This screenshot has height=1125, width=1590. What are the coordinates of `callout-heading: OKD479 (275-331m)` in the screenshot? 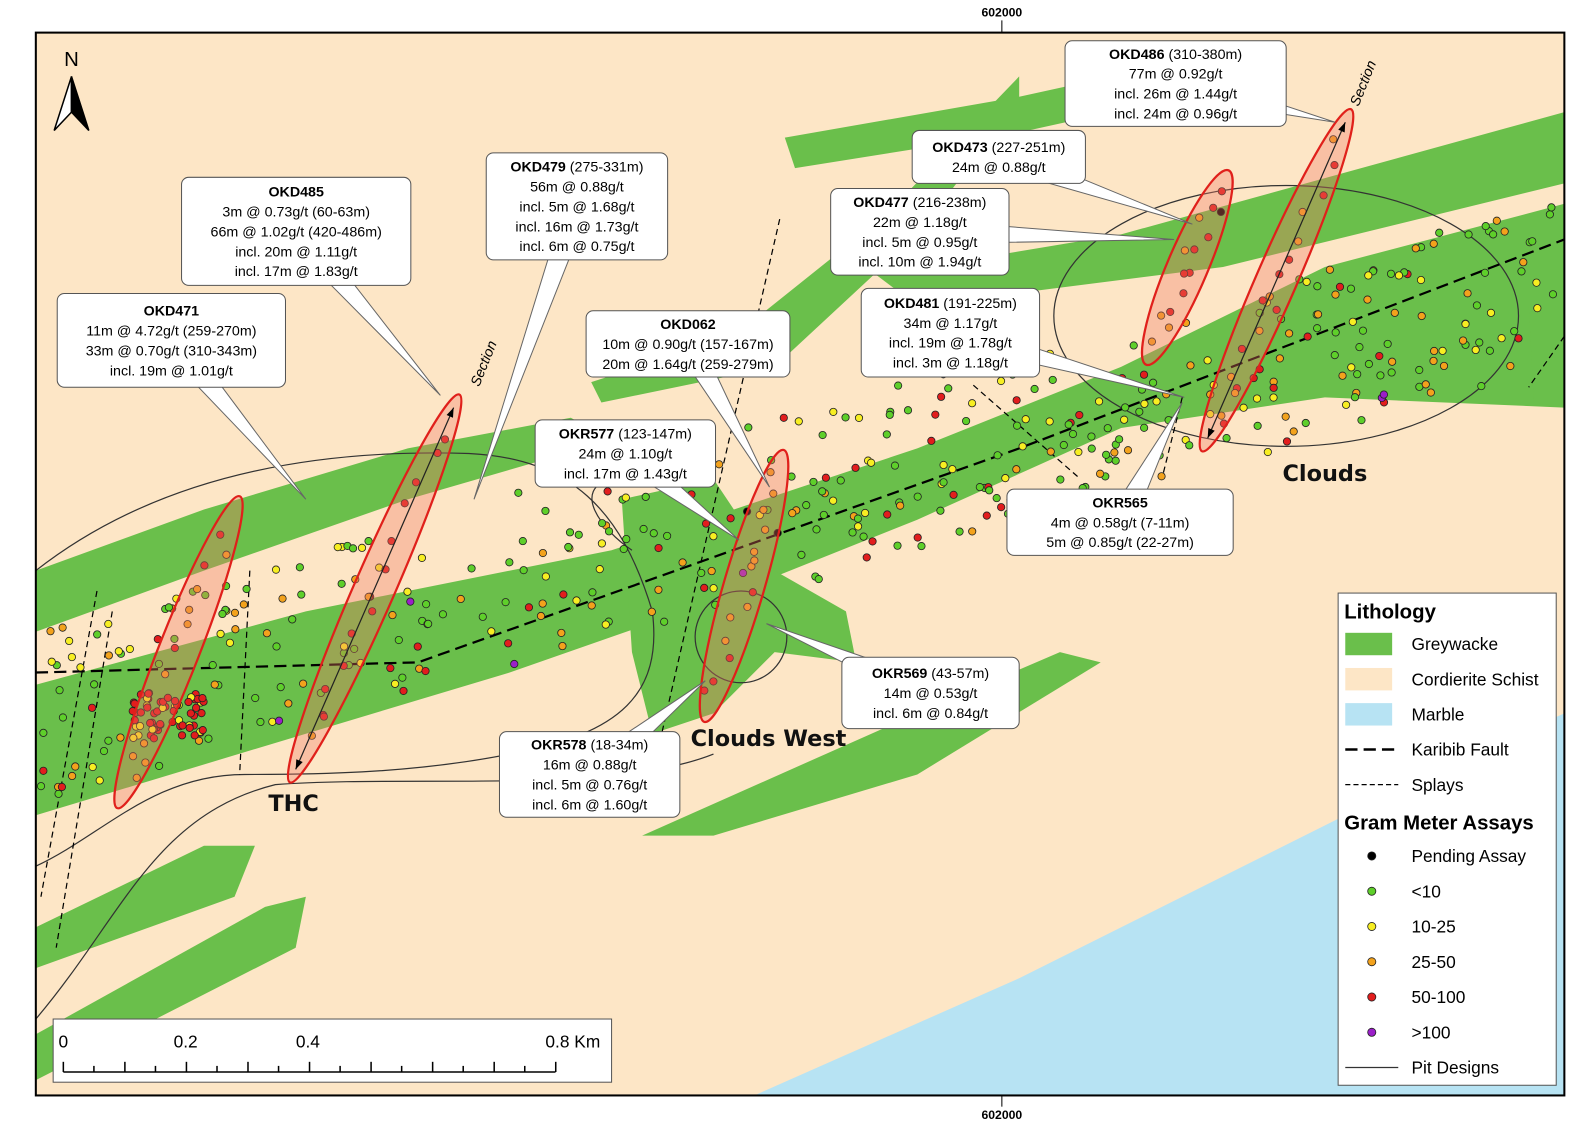 It's located at (576, 168).